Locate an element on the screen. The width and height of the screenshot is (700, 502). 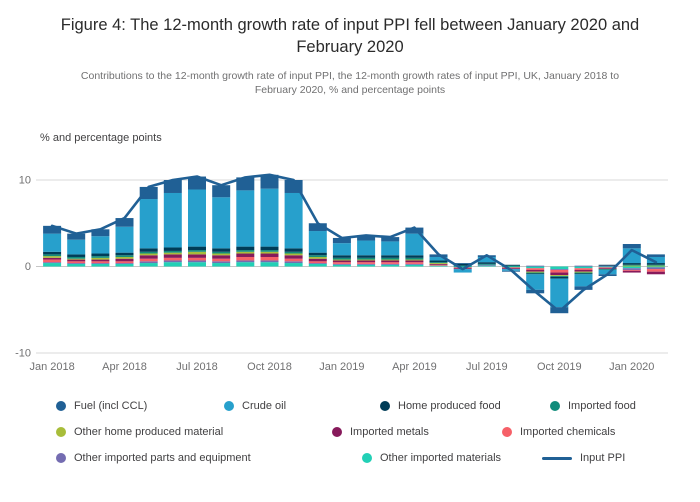
y-tick-label: 0 is located at coordinates (28, 267).